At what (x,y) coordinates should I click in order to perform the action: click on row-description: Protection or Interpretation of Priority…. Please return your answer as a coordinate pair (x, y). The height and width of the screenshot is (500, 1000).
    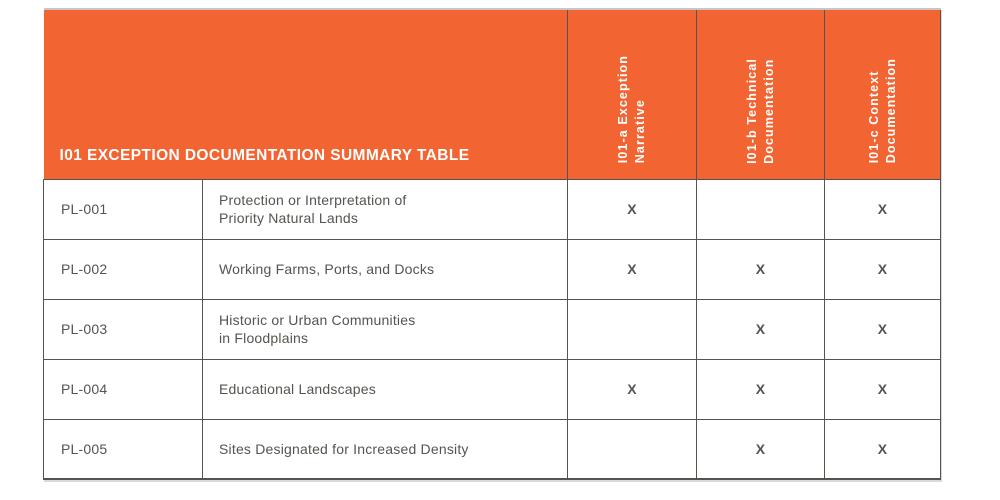
    Looking at the image, I should click on (313, 208).